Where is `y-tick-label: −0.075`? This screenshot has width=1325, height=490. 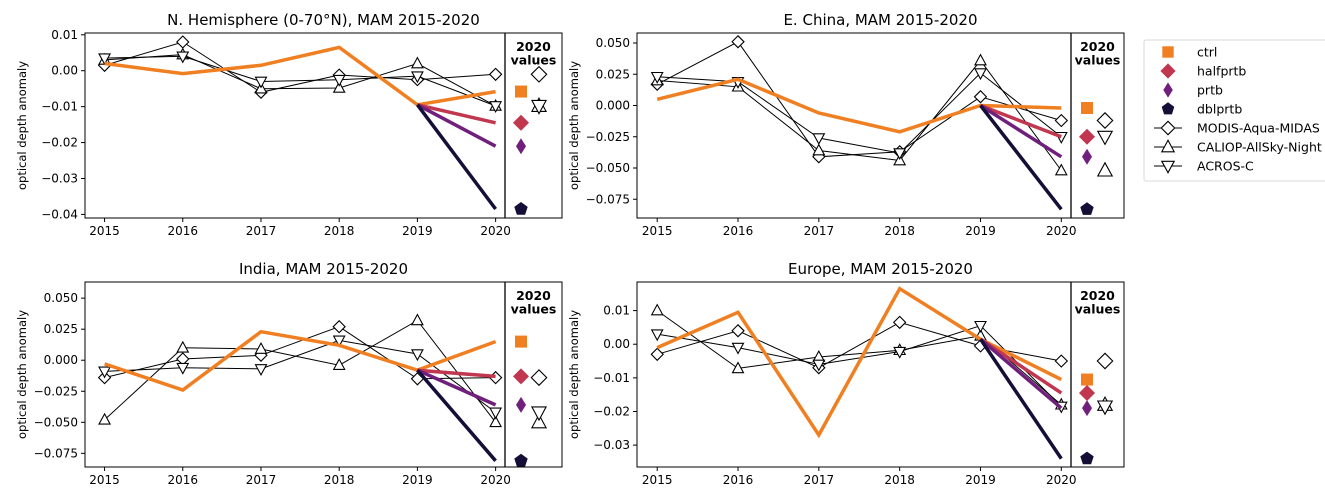 y-tick-label: −0.075 is located at coordinates (608, 199).